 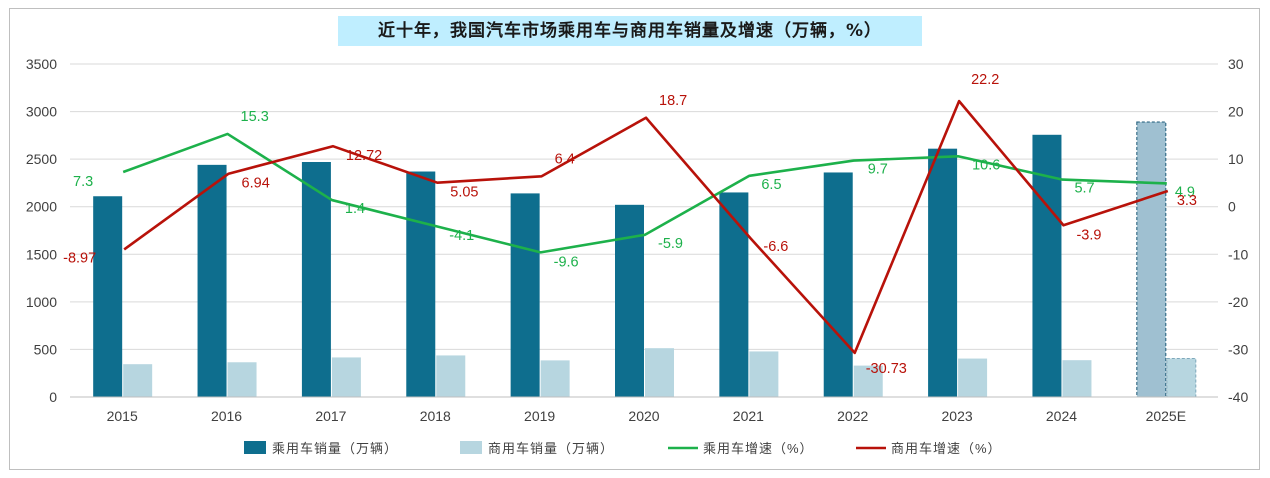 I want to click on commercial-growth-label: 6.4, so click(x=565, y=159).